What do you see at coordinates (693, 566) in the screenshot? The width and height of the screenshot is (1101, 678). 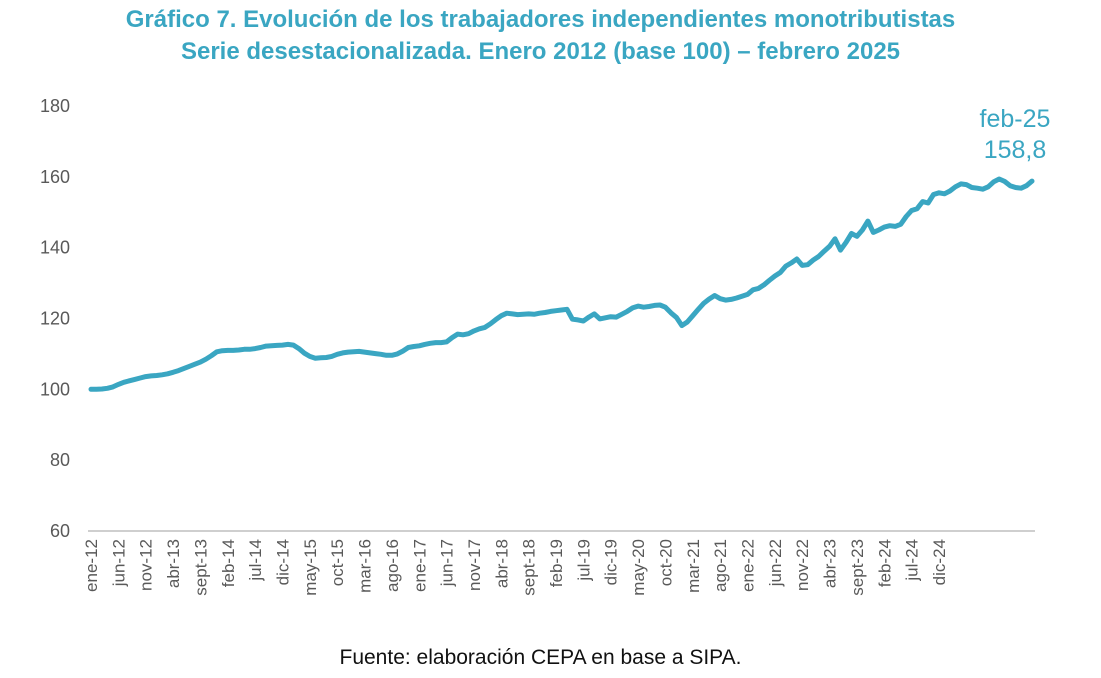 I see `x-tick-label: mar-21` at bounding box center [693, 566].